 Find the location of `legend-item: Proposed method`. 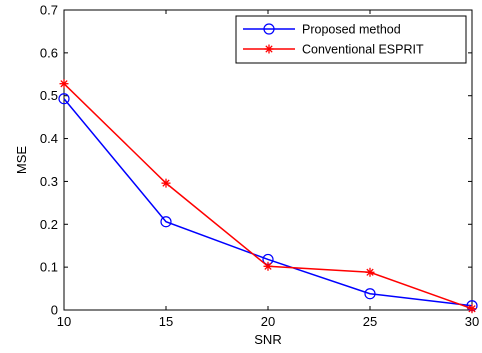

legend-item: Proposed method is located at coordinates (322, 30).